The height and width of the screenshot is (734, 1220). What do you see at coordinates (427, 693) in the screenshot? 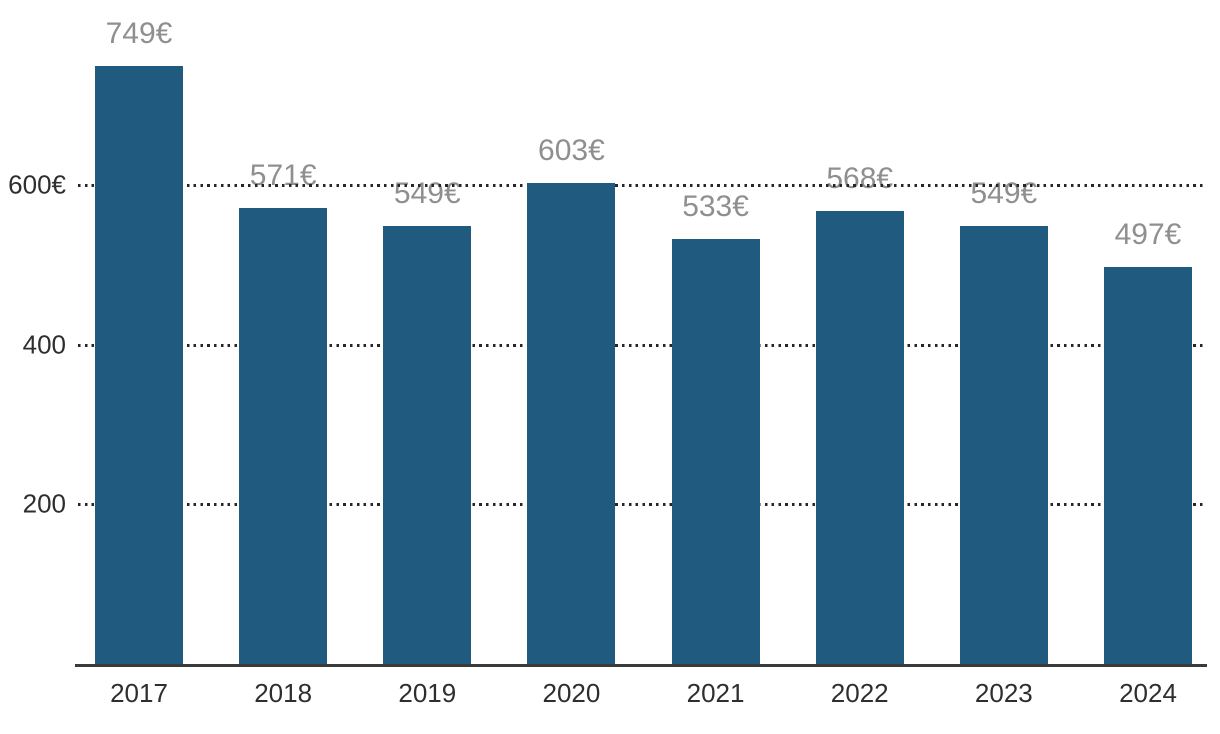
I see `x-tick-label-2019: 2019` at bounding box center [427, 693].